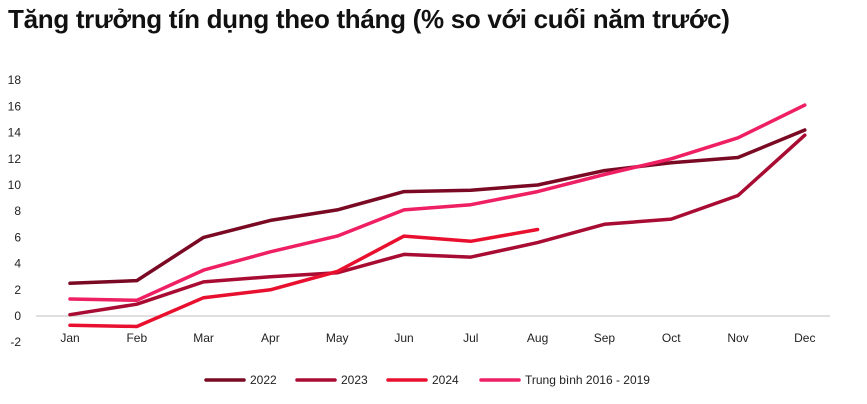 The height and width of the screenshot is (404, 867). What do you see at coordinates (15, 159) in the screenshot?
I see `y-tick-label: 12` at bounding box center [15, 159].